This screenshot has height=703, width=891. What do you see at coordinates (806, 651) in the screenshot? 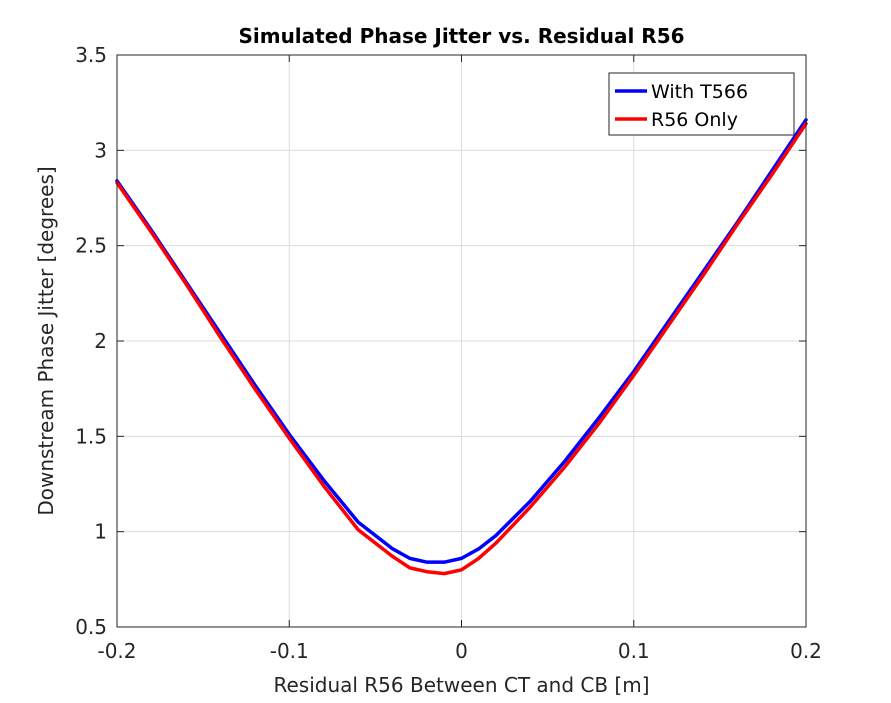
I see `x-tick-label: 0.2` at bounding box center [806, 651].